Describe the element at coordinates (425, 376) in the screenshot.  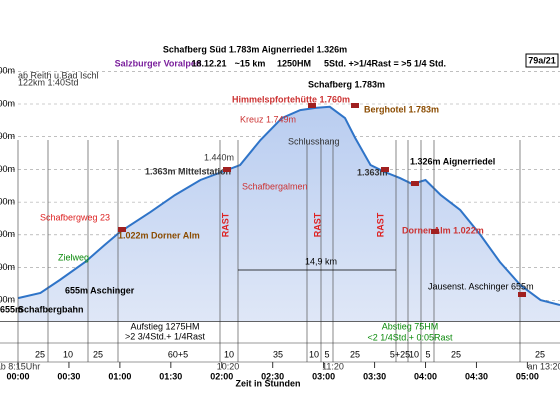
I see `x-tick-label: 04:00` at that location.